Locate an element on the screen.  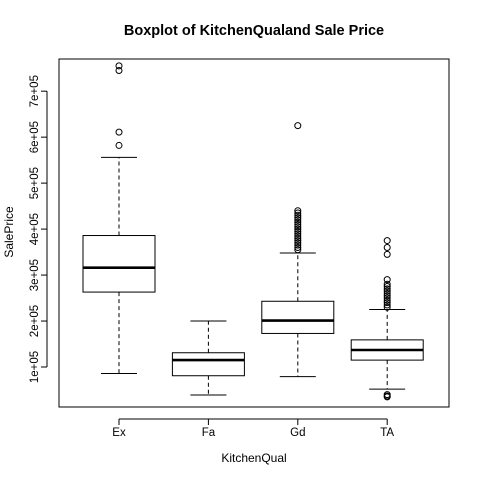
y-tick-label: 1e+05 is located at coordinates (35, 367).